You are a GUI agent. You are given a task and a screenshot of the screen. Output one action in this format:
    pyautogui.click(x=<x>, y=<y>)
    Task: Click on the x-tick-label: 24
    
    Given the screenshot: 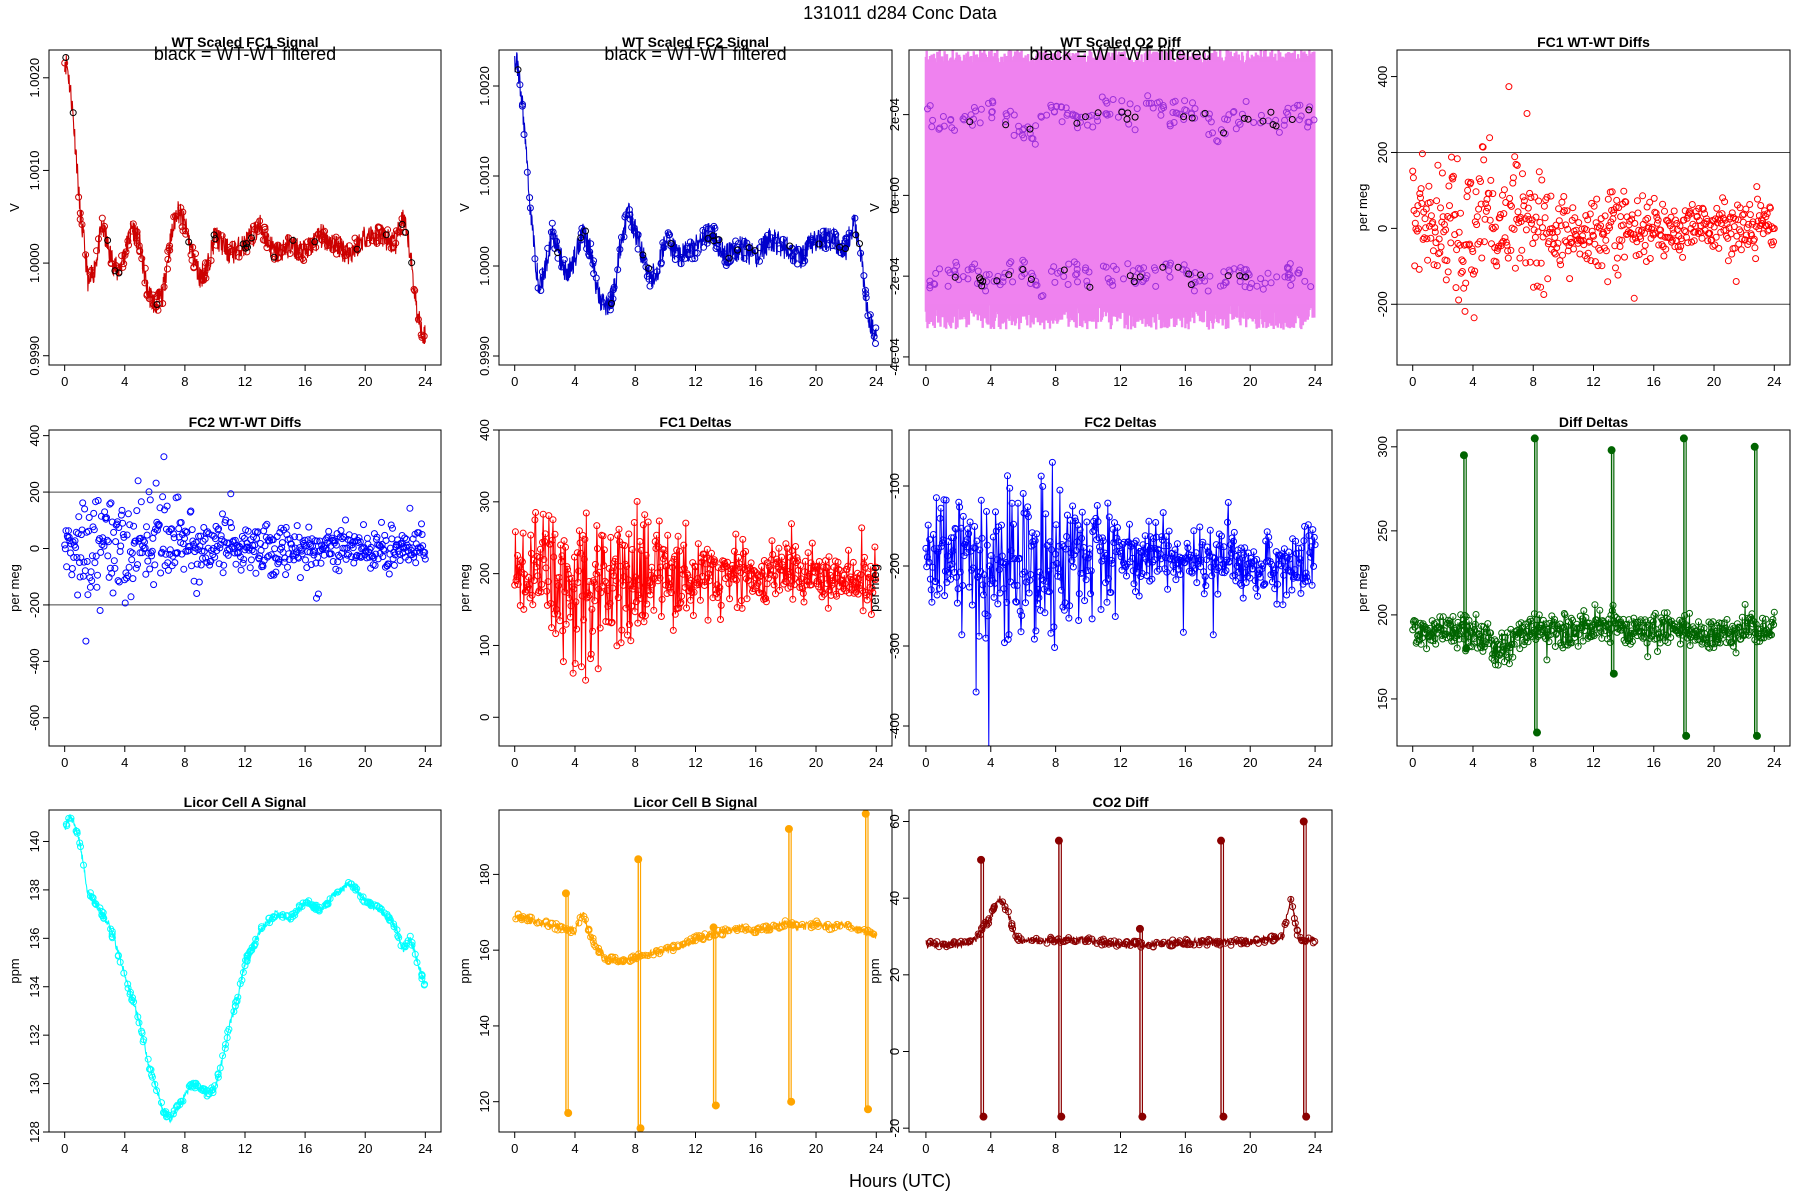 What is the action you would take?
    pyautogui.click(x=876, y=381)
    